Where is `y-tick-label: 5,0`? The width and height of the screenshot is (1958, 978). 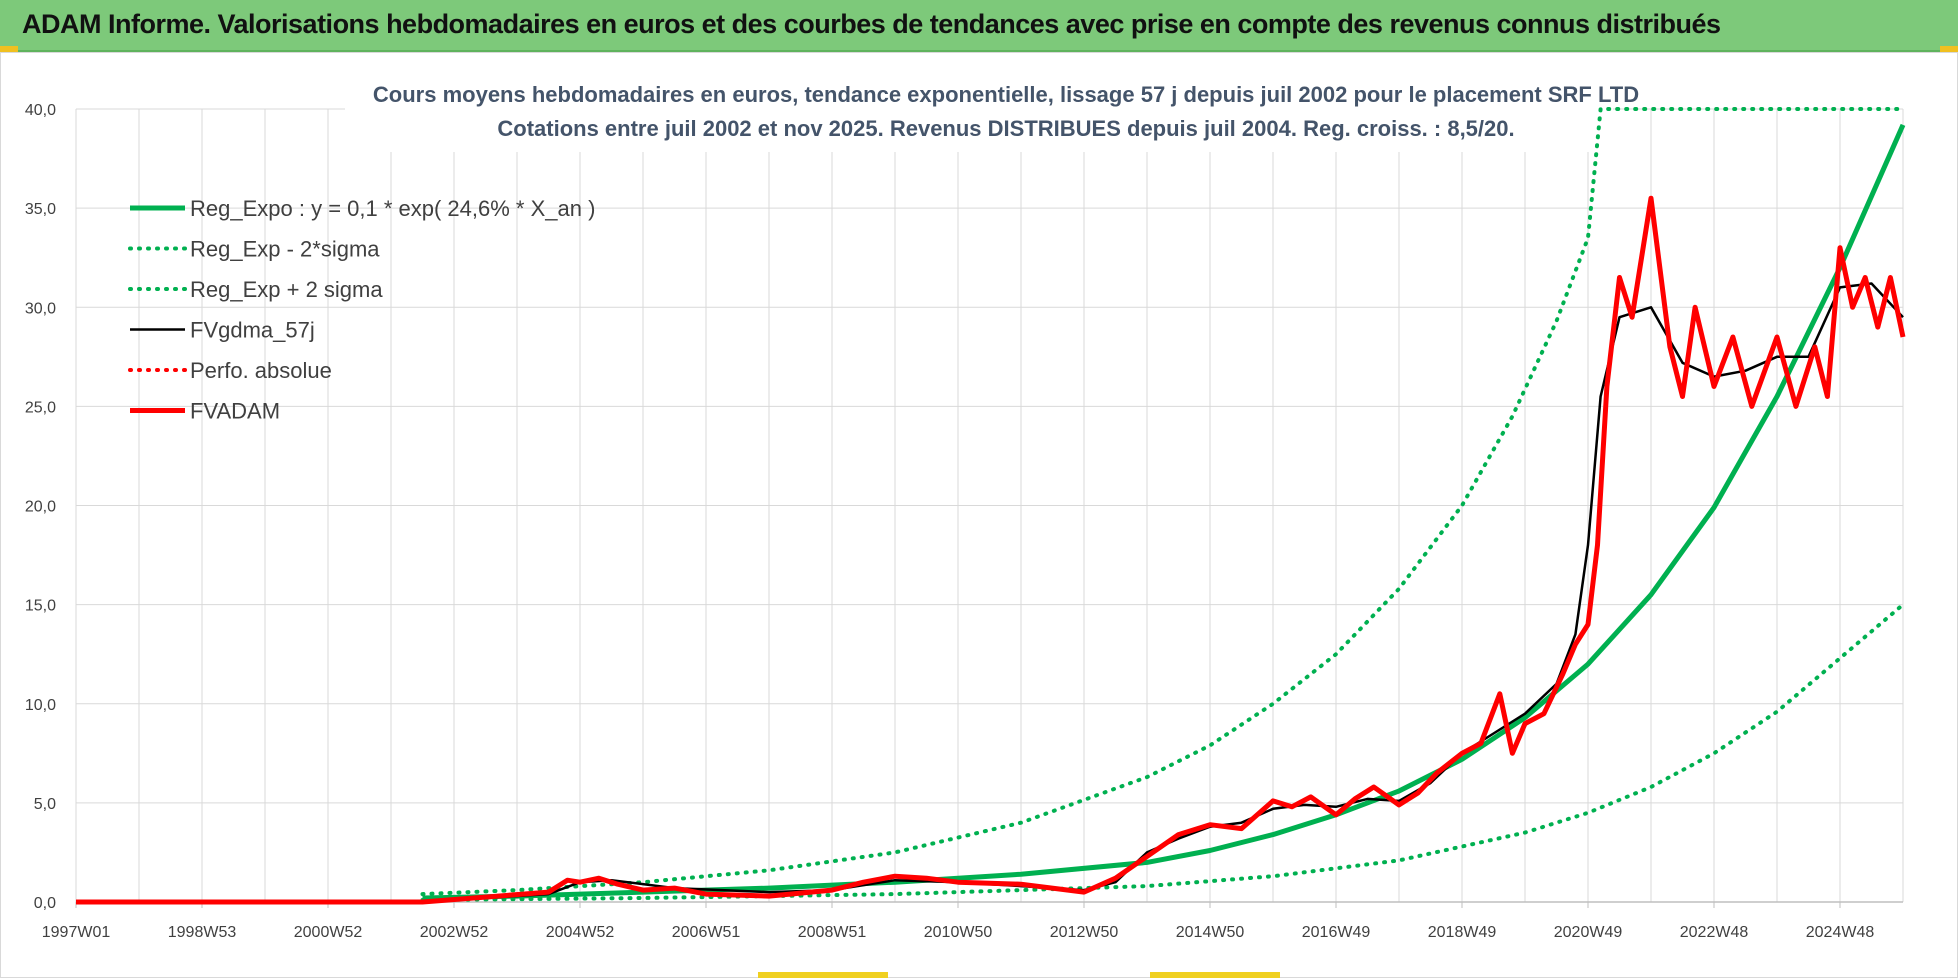 y-tick-label: 5,0 is located at coordinates (45, 804).